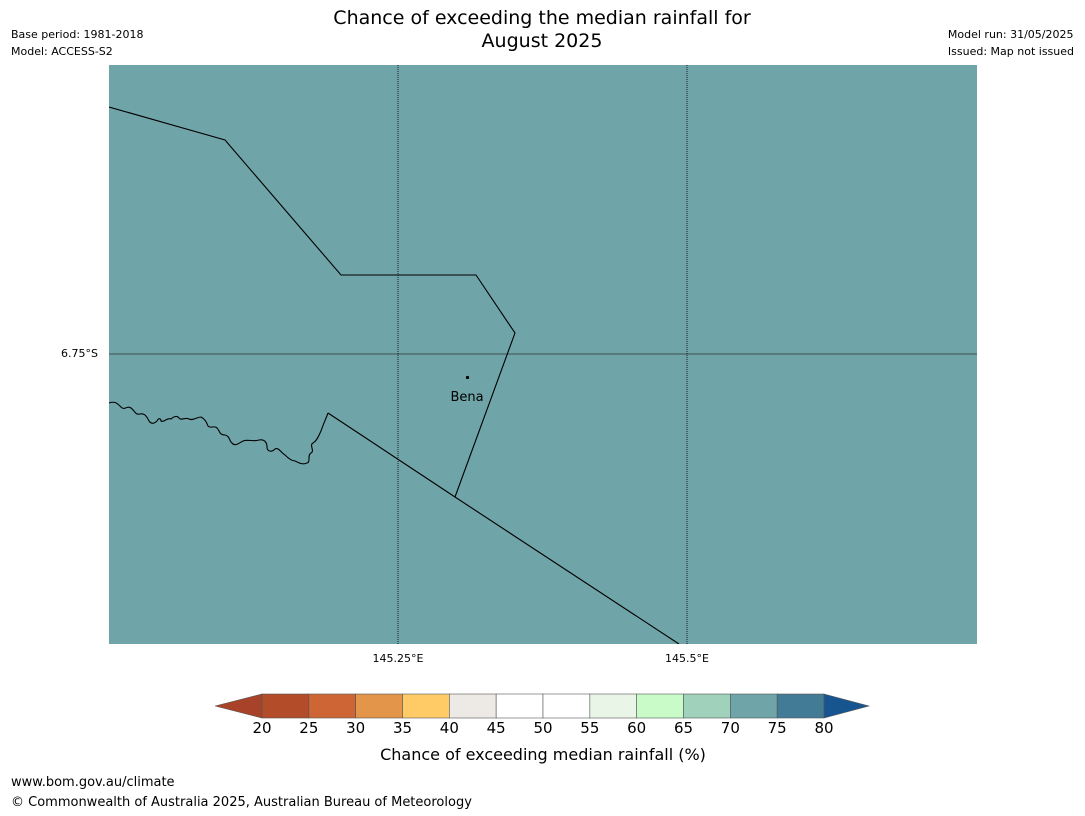 This screenshot has height=816, width=1085. I want to click on colorbar-tick-label: 70, so click(730, 728).